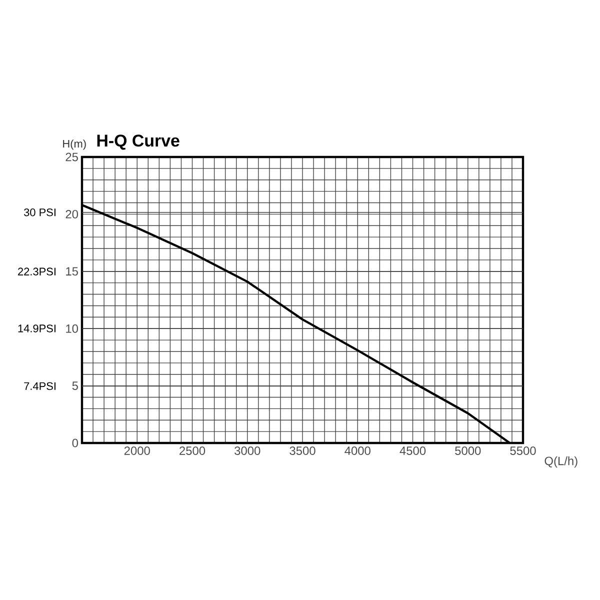 The height and width of the screenshot is (600, 600). Describe the element at coordinates (303, 450) in the screenshot. I see `x-tick-label: 3500` at that location.